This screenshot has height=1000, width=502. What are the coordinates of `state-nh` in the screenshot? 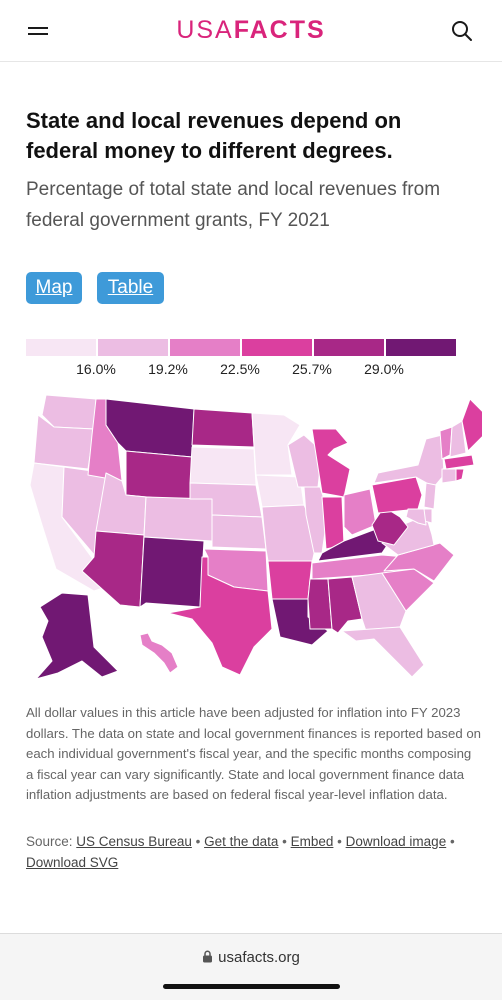 It's located at (458, 439).